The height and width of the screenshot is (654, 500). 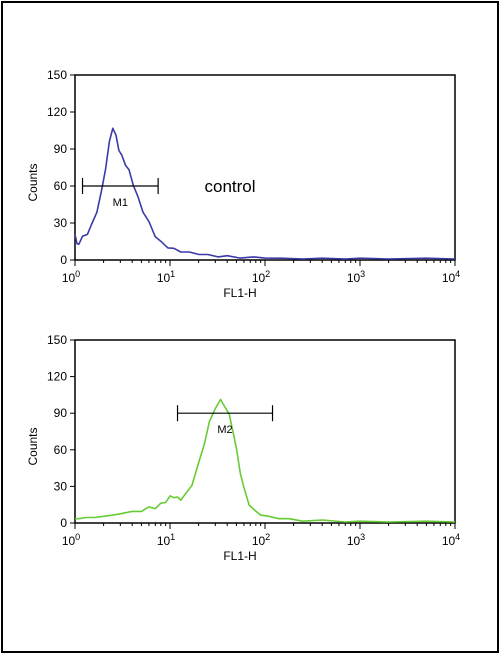 I want to click on control-annotation: control, so click(x=229, y=186).